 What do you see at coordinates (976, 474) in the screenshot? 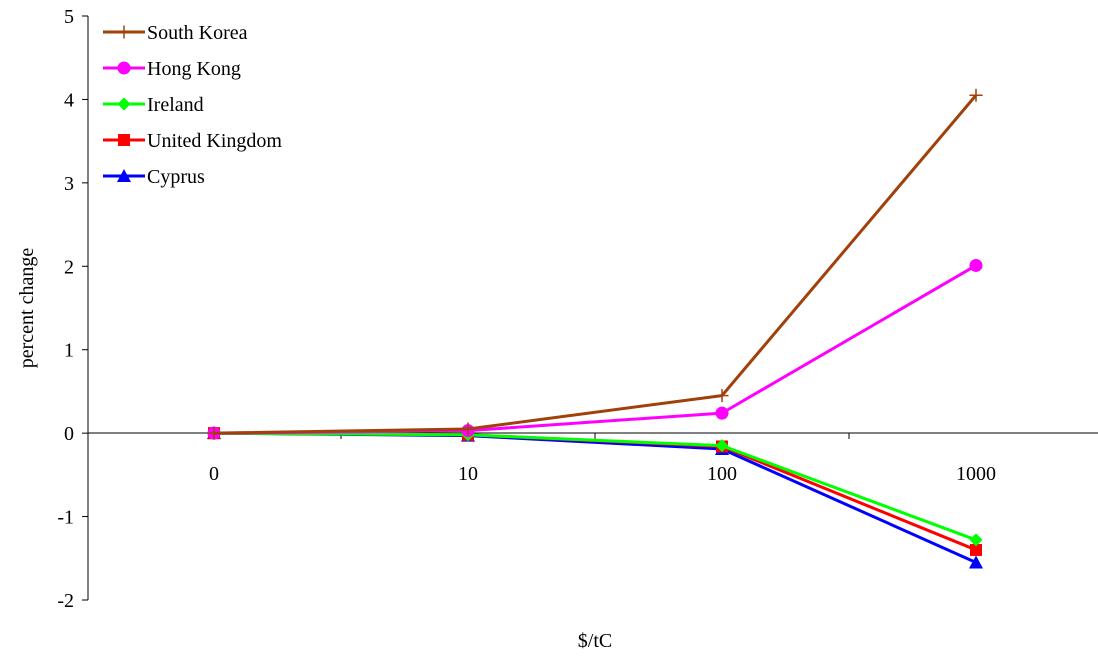
I see `x-tick-label: 1000` at bounding box center [976, 474].